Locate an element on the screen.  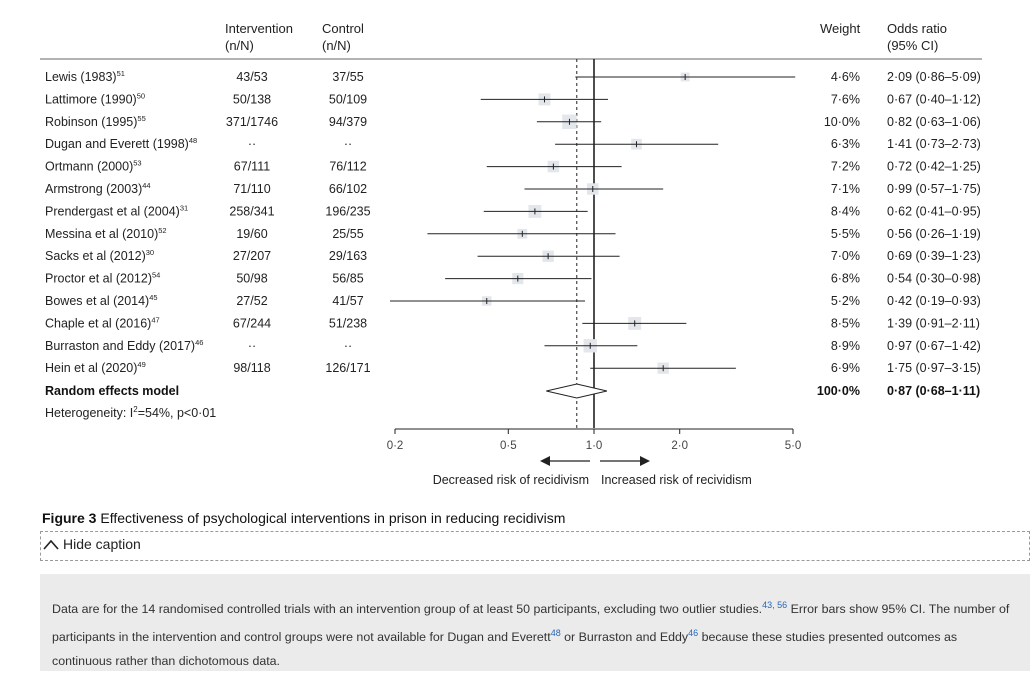
odds-ratio-cell: 1·41 (0·73–2·73) is located at coordinates (934, 144).